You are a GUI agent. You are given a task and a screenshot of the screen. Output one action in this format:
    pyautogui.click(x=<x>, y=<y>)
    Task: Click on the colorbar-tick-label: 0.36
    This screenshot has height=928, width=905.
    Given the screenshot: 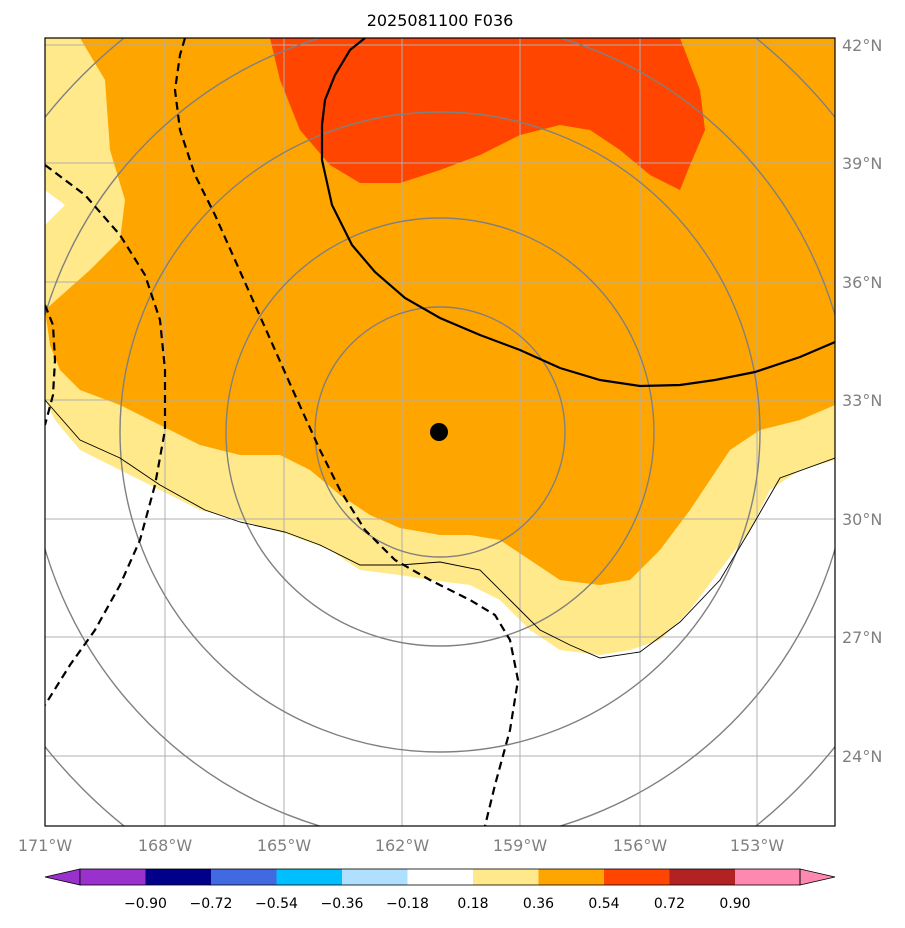 What is the action you would take?
    pyautogui.click(x=538, y=904)
    